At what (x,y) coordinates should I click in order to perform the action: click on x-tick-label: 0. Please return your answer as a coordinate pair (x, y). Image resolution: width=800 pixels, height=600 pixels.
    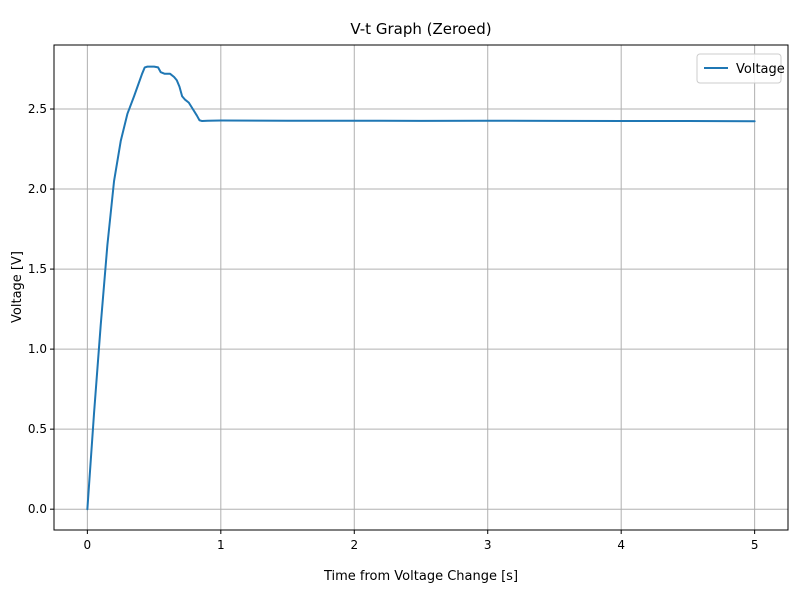
    Looking at the image, I should click on (88, 545).